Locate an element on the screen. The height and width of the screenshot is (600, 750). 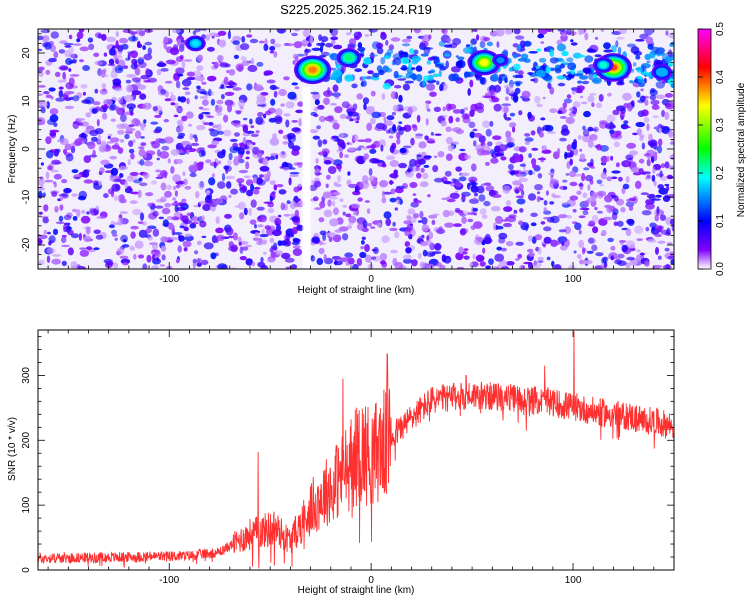
colorbar-tick-label: 0.3 is located at coordinates (720, 125).